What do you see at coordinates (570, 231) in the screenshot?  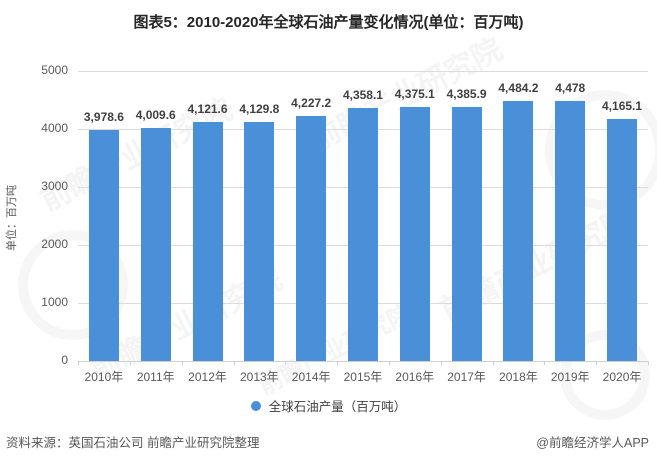 I see `bar-2019年` at bounding box center [570, 231].